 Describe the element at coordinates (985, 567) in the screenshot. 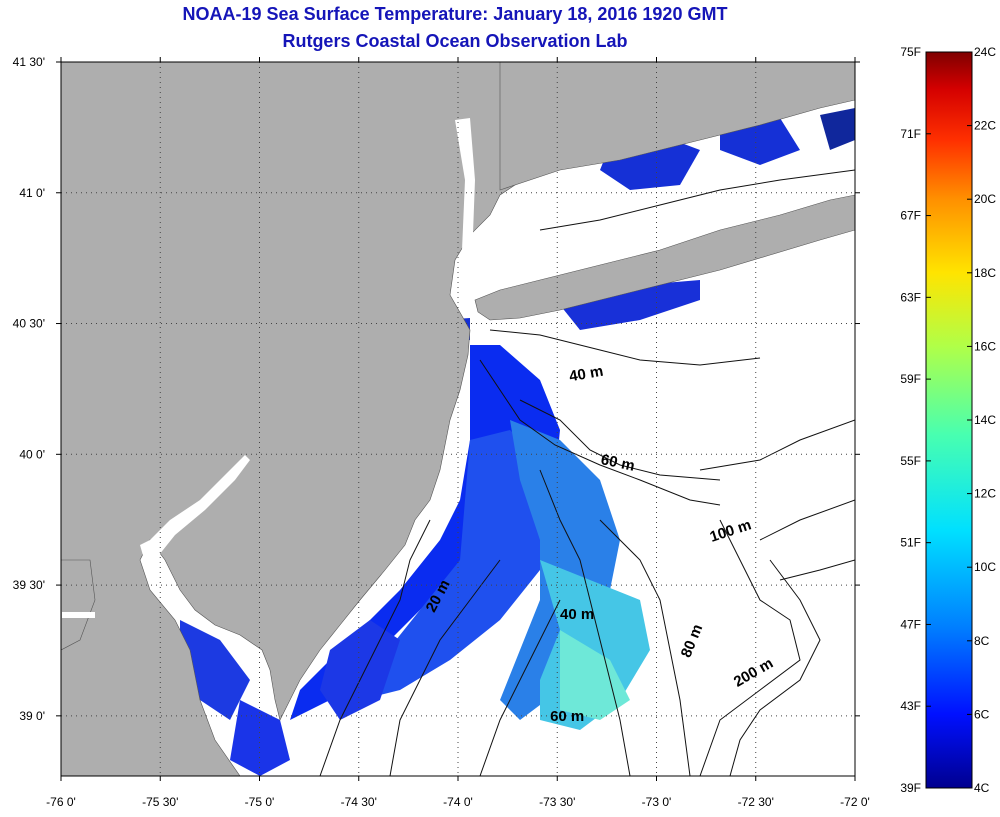

I see `colorbar-c-label: 10C` at that location.